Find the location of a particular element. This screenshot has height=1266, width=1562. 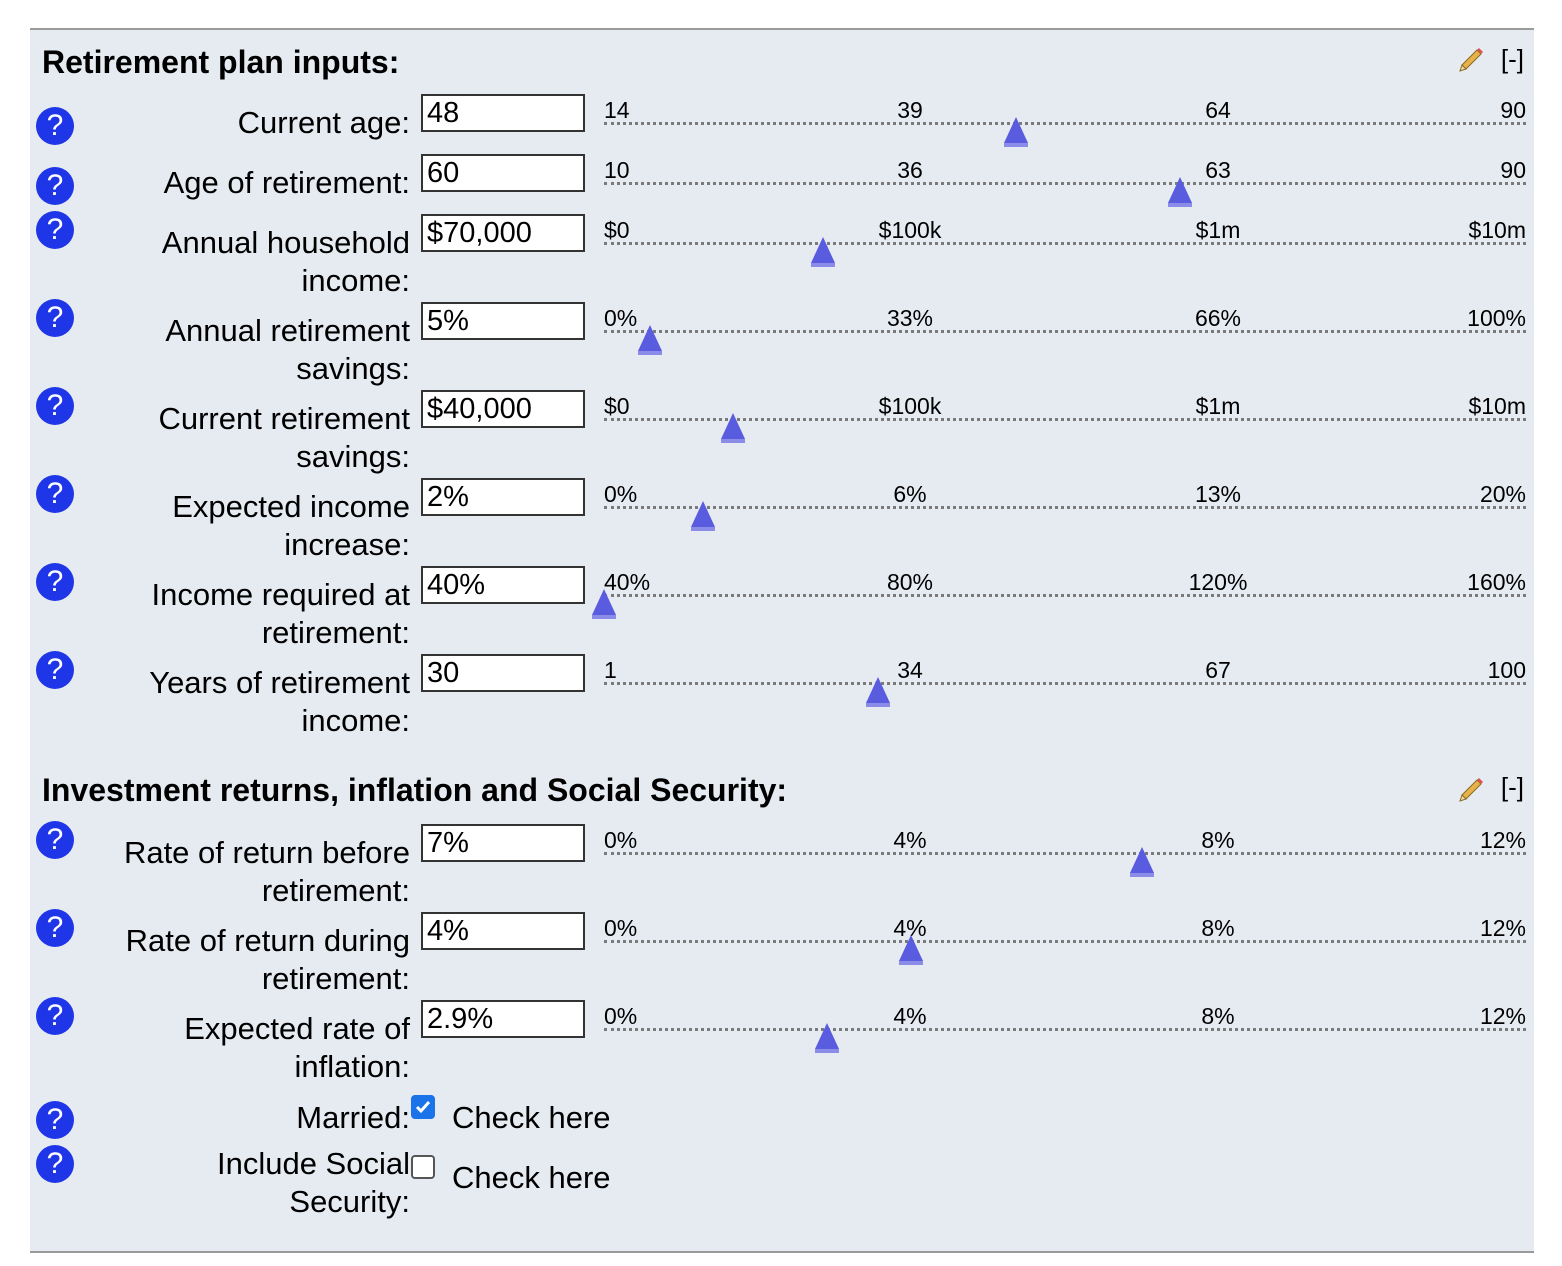

rate-of-return-before-retirement-slider-thumb is located at coordinates (1141, 862).